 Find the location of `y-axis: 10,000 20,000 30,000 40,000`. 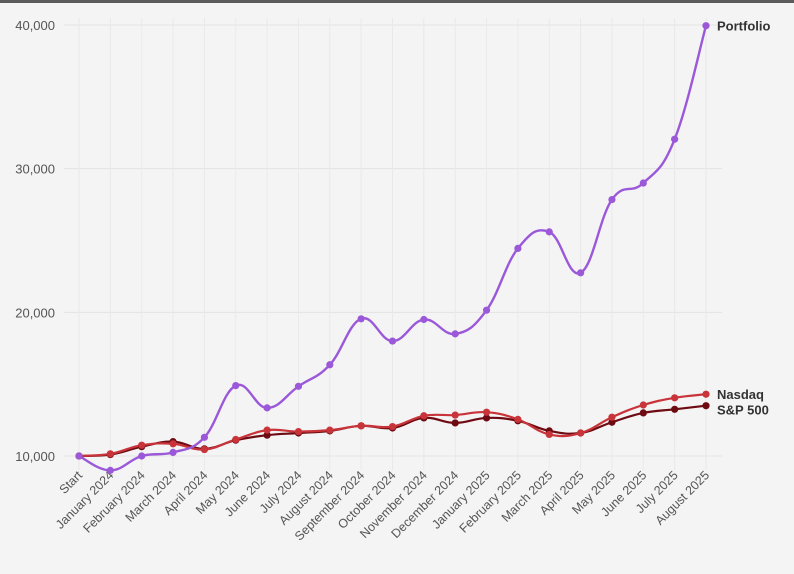

y-axis: 10,000 20,000 30,000 40,000 is located at coordinates (35, 241).